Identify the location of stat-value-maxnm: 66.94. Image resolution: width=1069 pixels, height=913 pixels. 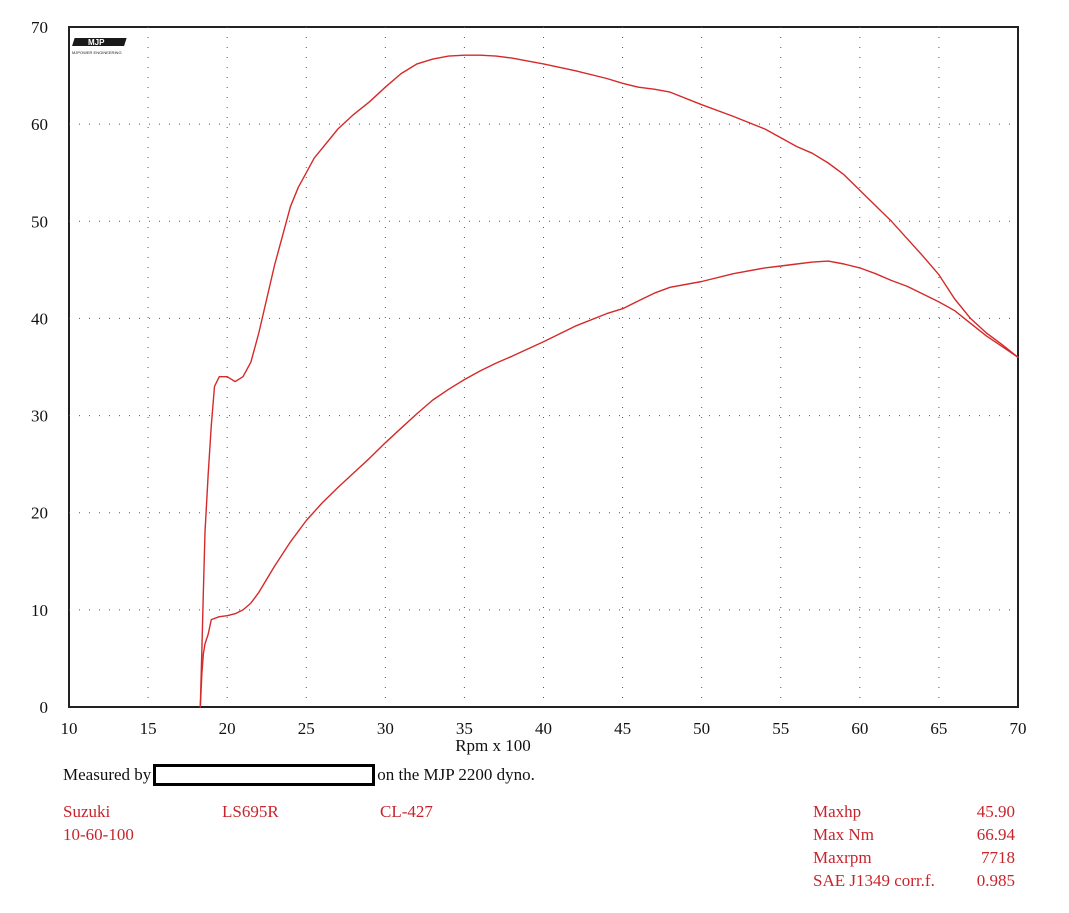
(995, 834).